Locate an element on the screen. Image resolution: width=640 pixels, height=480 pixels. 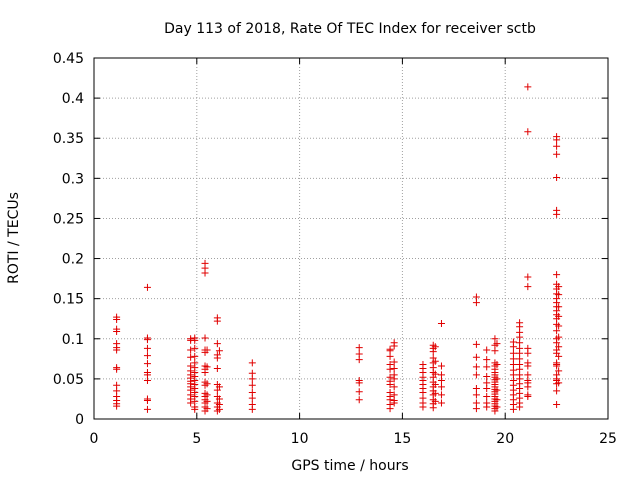
y-tick-label: 0.2 is located at coordinates (73, 260).